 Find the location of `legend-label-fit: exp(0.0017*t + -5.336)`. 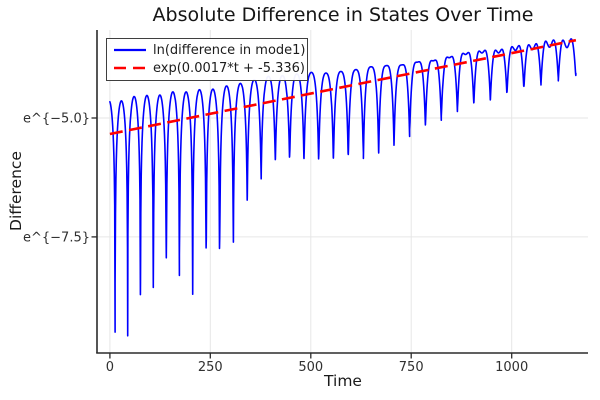

legend-label-fit: exp(0.0017*t + -5.336) is located at coordinates (229, 68).